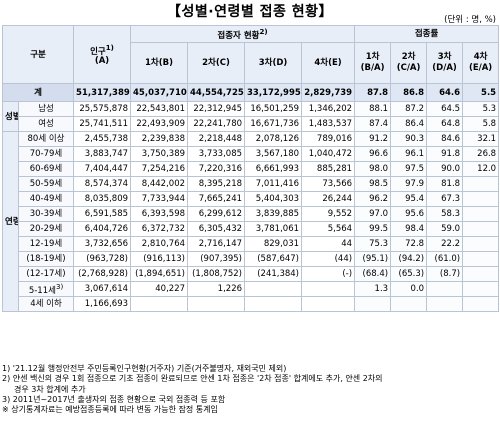  Describe the element at coordinates (445, 184) in the screenshot. I see `cell-r3: 81.8` at that location.